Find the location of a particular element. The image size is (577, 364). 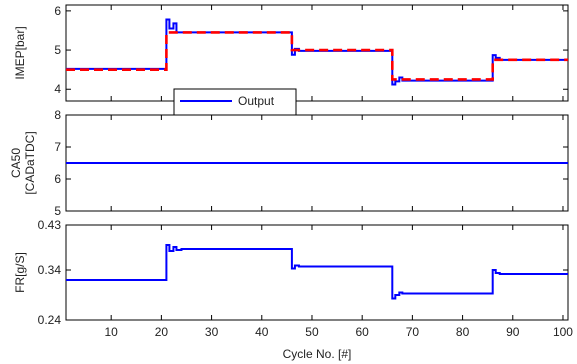

series-line-panel3 is located at coordinates (317, 272).